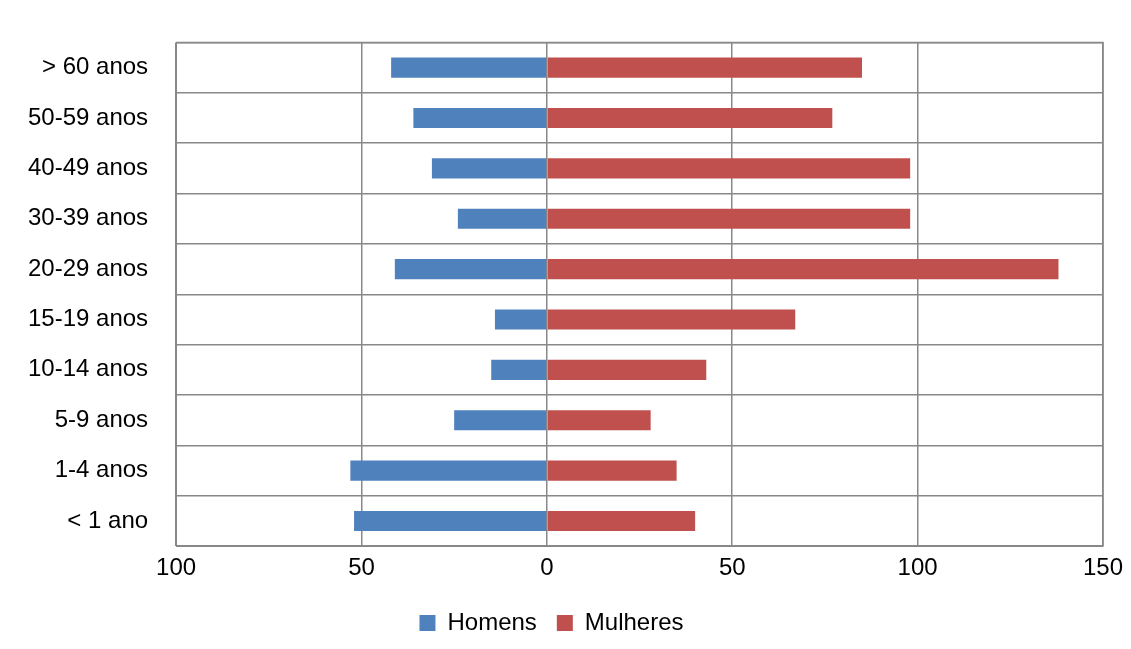  I want to click on x-tick-label: 0, so click(547, 567).